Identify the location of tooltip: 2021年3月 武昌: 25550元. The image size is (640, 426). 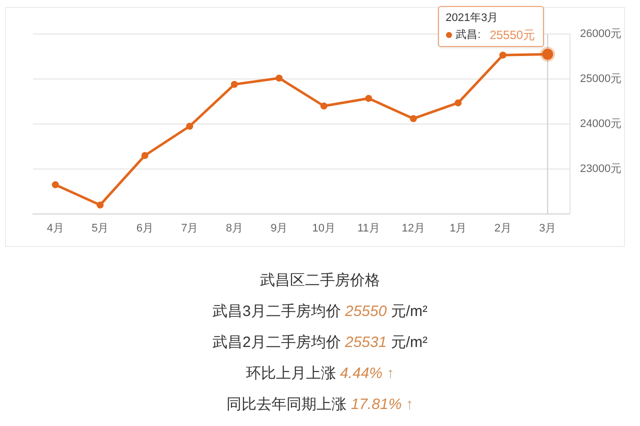
(491, 27).